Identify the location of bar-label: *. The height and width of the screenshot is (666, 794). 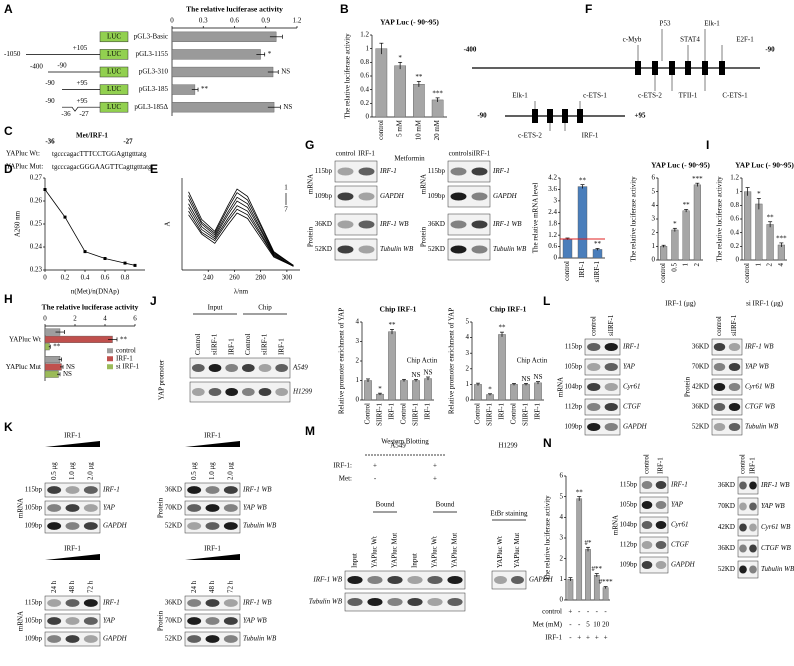
(759, 194).